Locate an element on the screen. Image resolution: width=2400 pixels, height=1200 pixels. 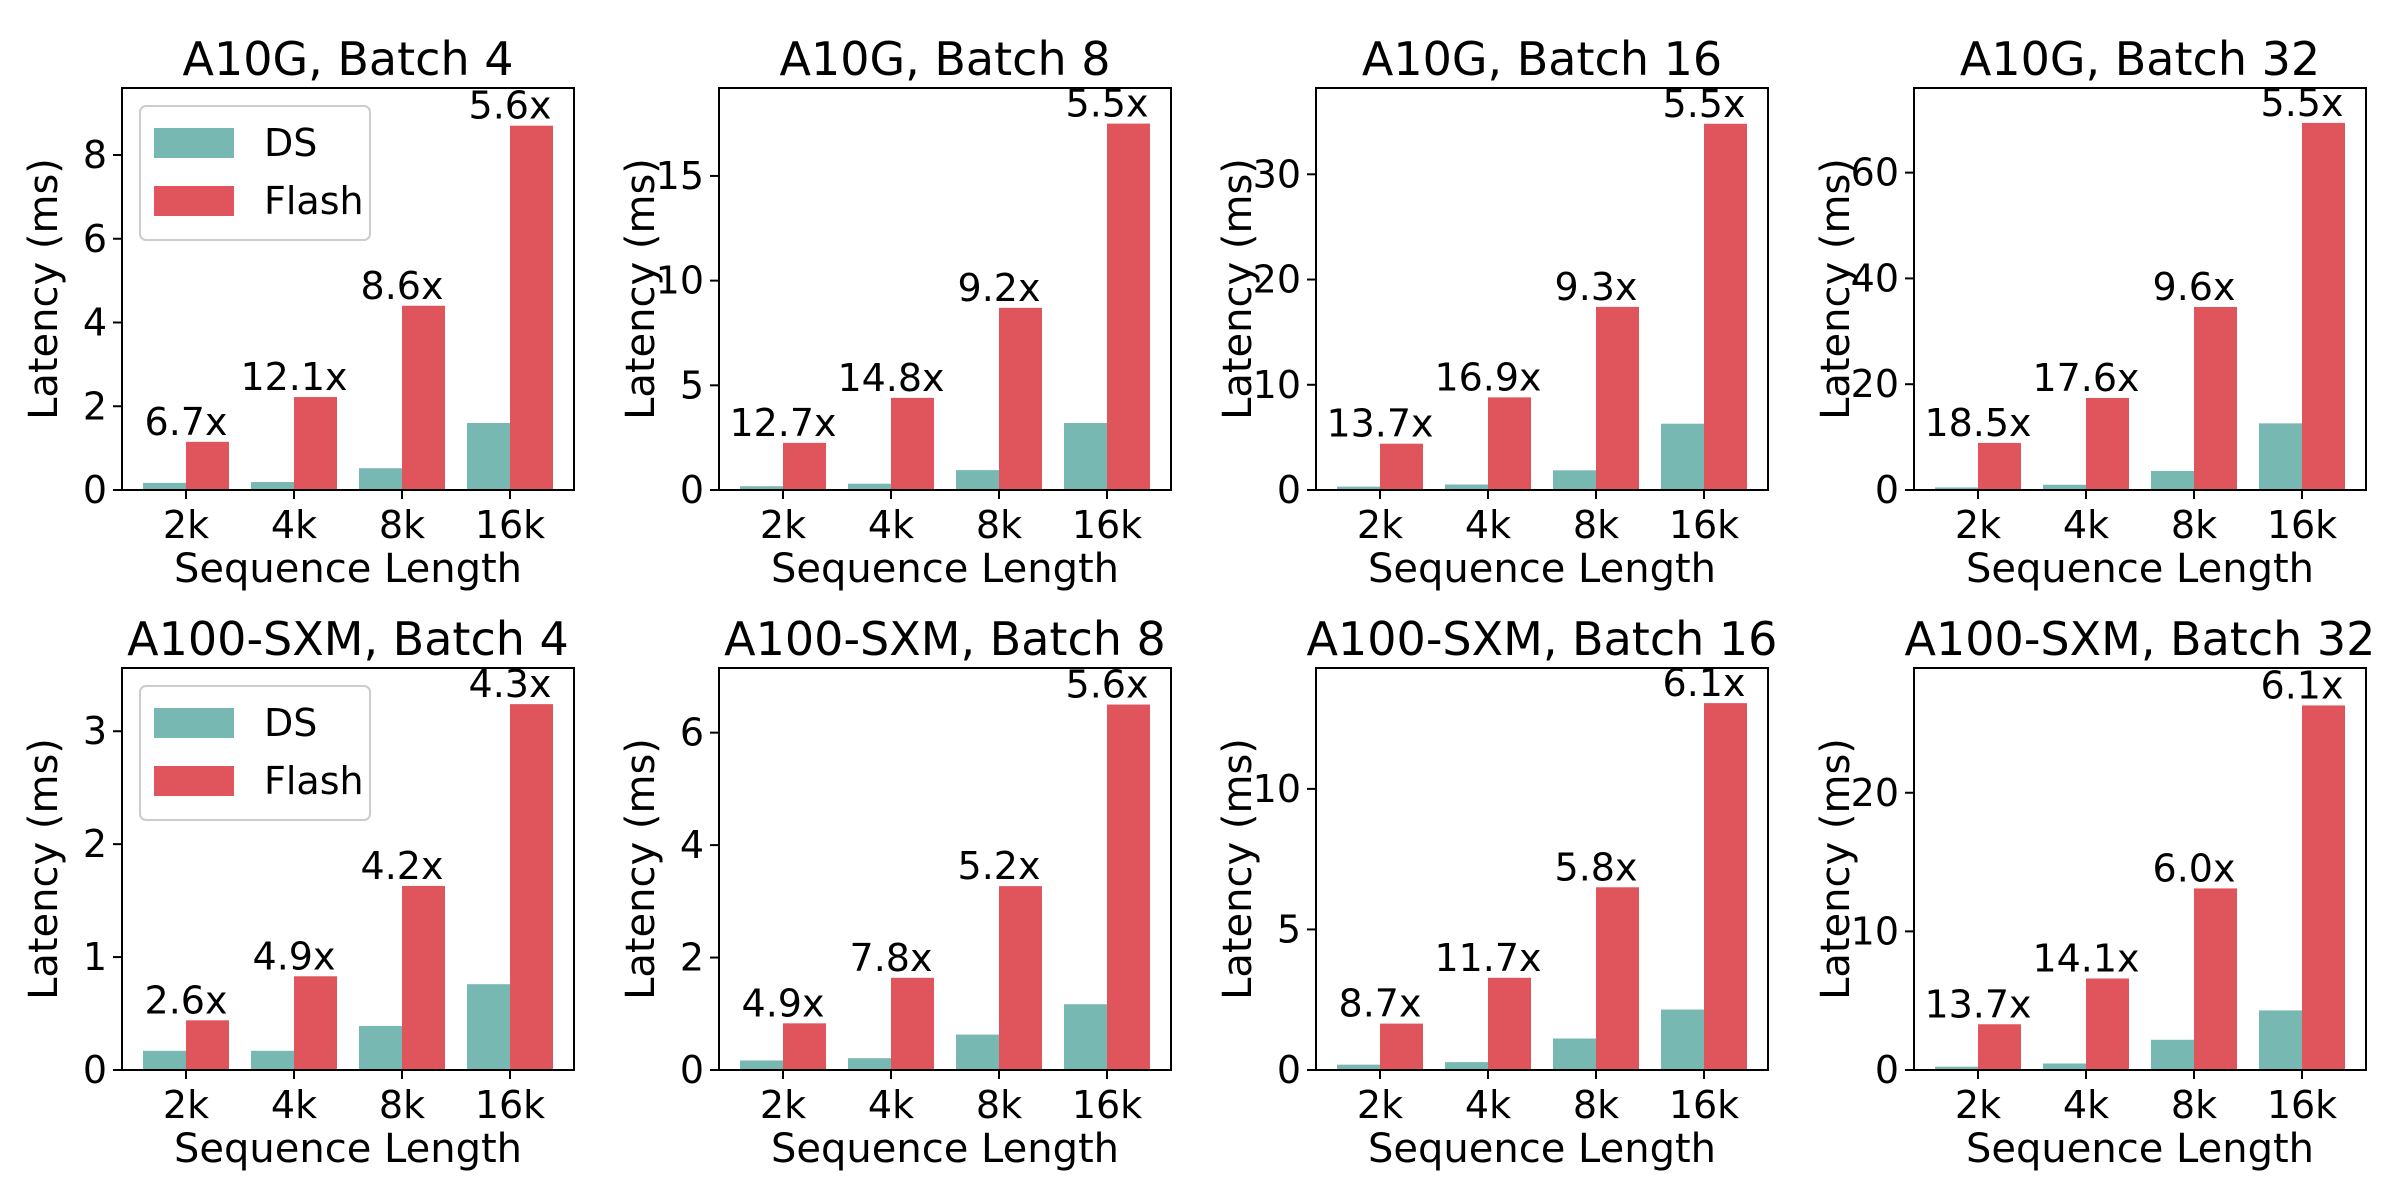
speedup-label: 18.5x is located at coordinates (1977, 423).